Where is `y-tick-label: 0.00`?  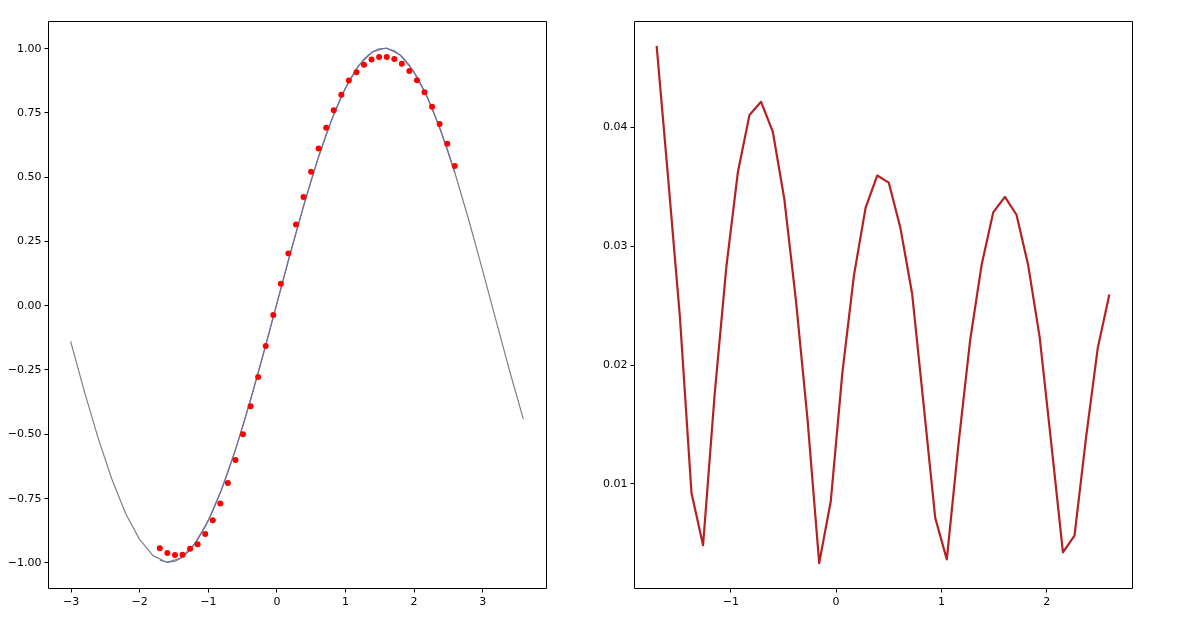
y-tick-label: 0.00 is located at coordinates (29, 305).